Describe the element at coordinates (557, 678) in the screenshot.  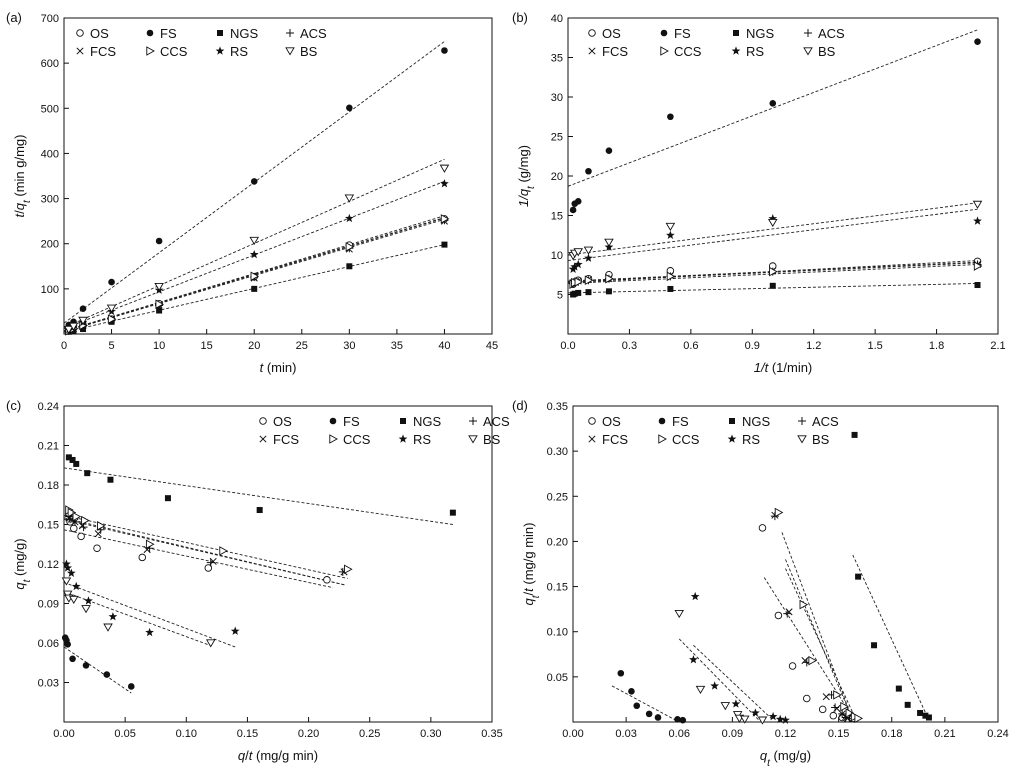
I see `y-tick-label: 0.05` at that location.